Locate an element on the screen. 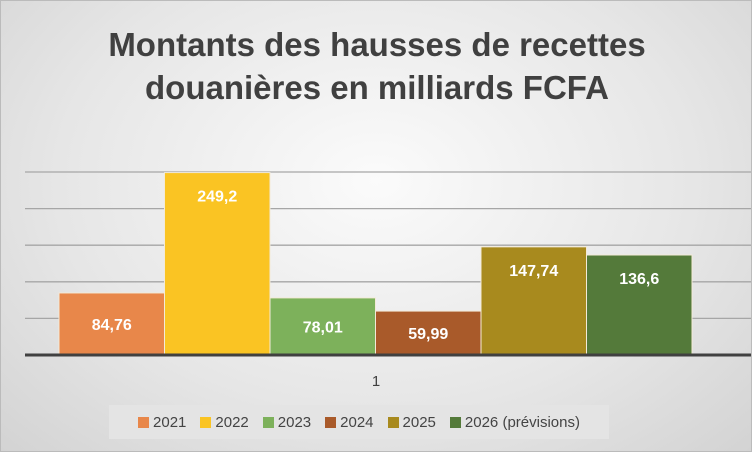 This screenshot has width=752, height=453. bar-2022 is located at coordinates (217, 264).